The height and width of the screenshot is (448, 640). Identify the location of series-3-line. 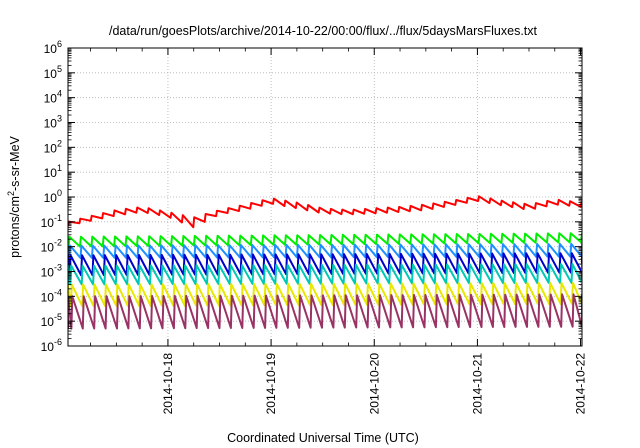
(325, 264).